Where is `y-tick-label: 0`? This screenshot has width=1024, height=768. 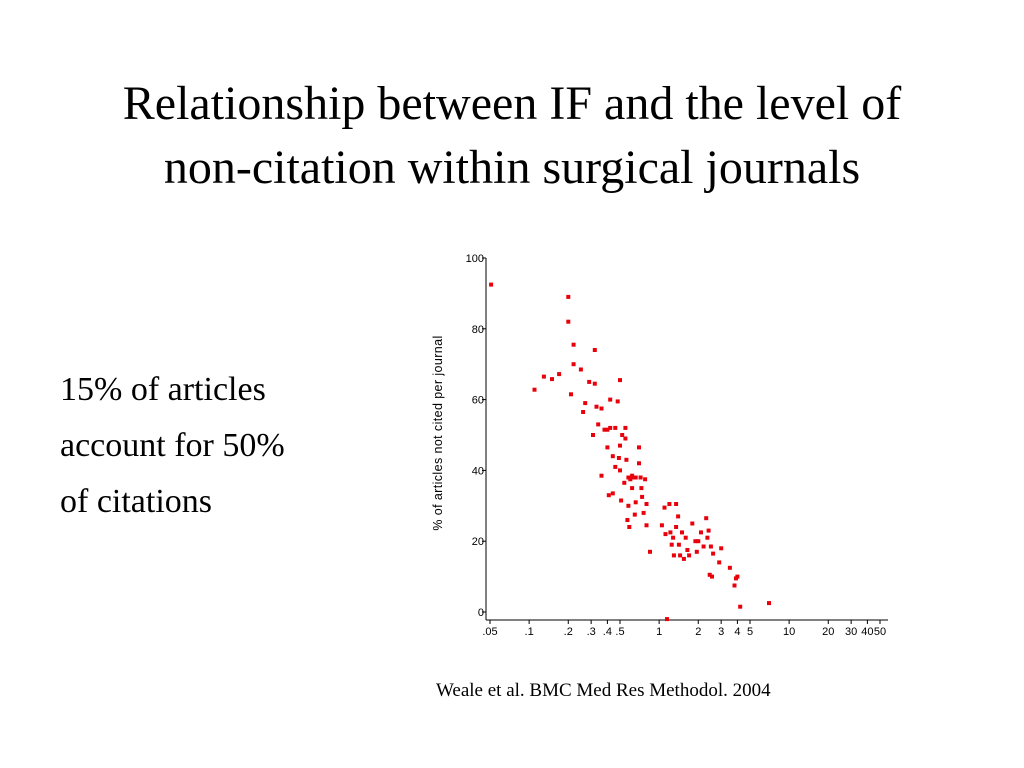
y-tick-label: 0 is located at coordinates (481, 613).